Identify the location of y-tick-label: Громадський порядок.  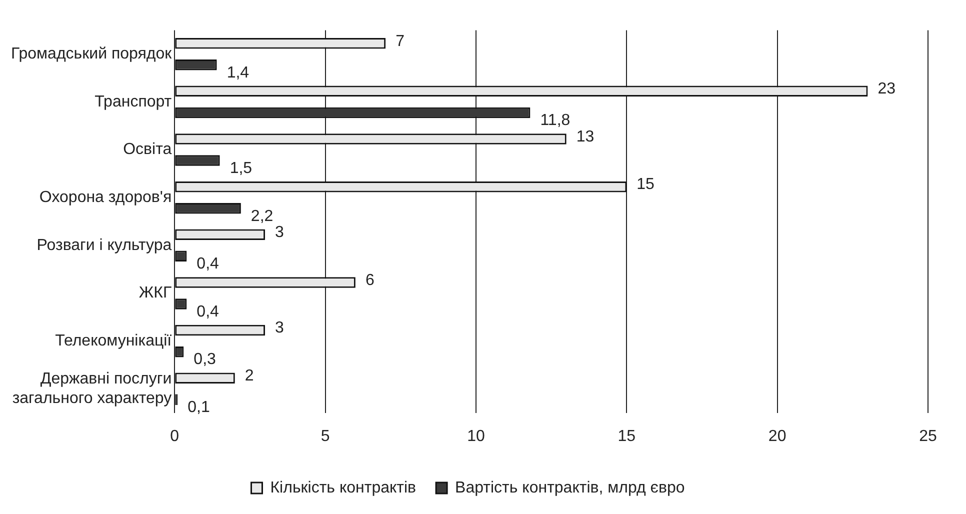
(91, 54).